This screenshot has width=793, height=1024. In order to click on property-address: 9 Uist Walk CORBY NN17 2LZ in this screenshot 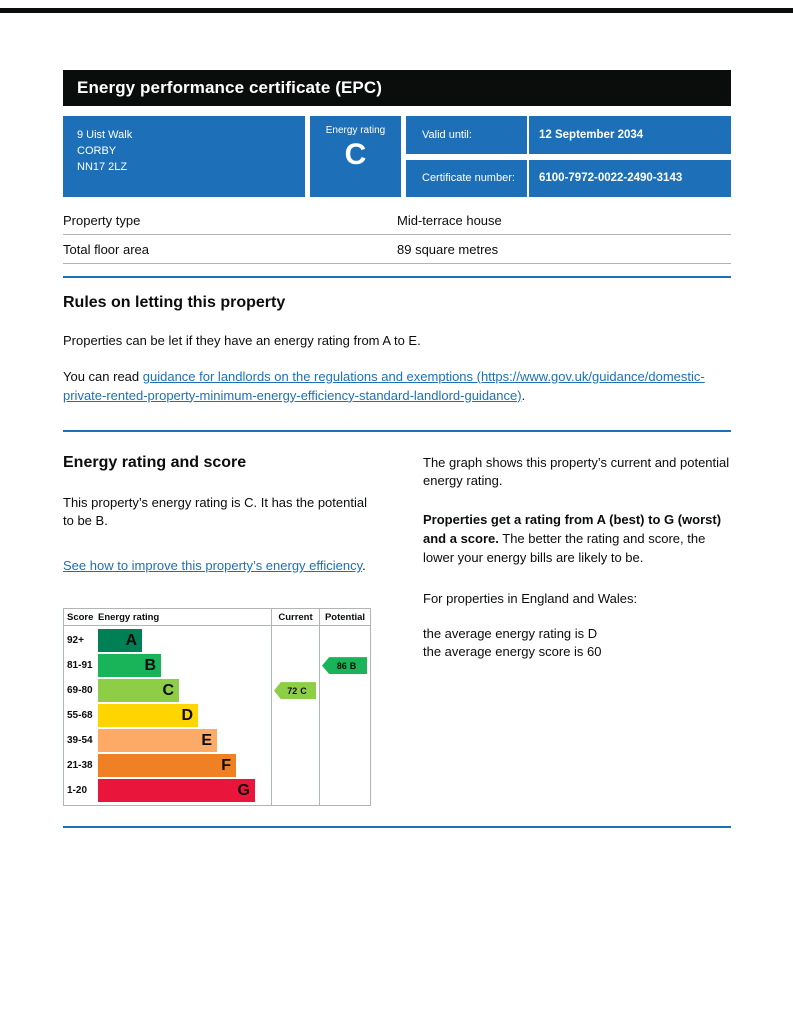, I will do `click(184, 156)`.